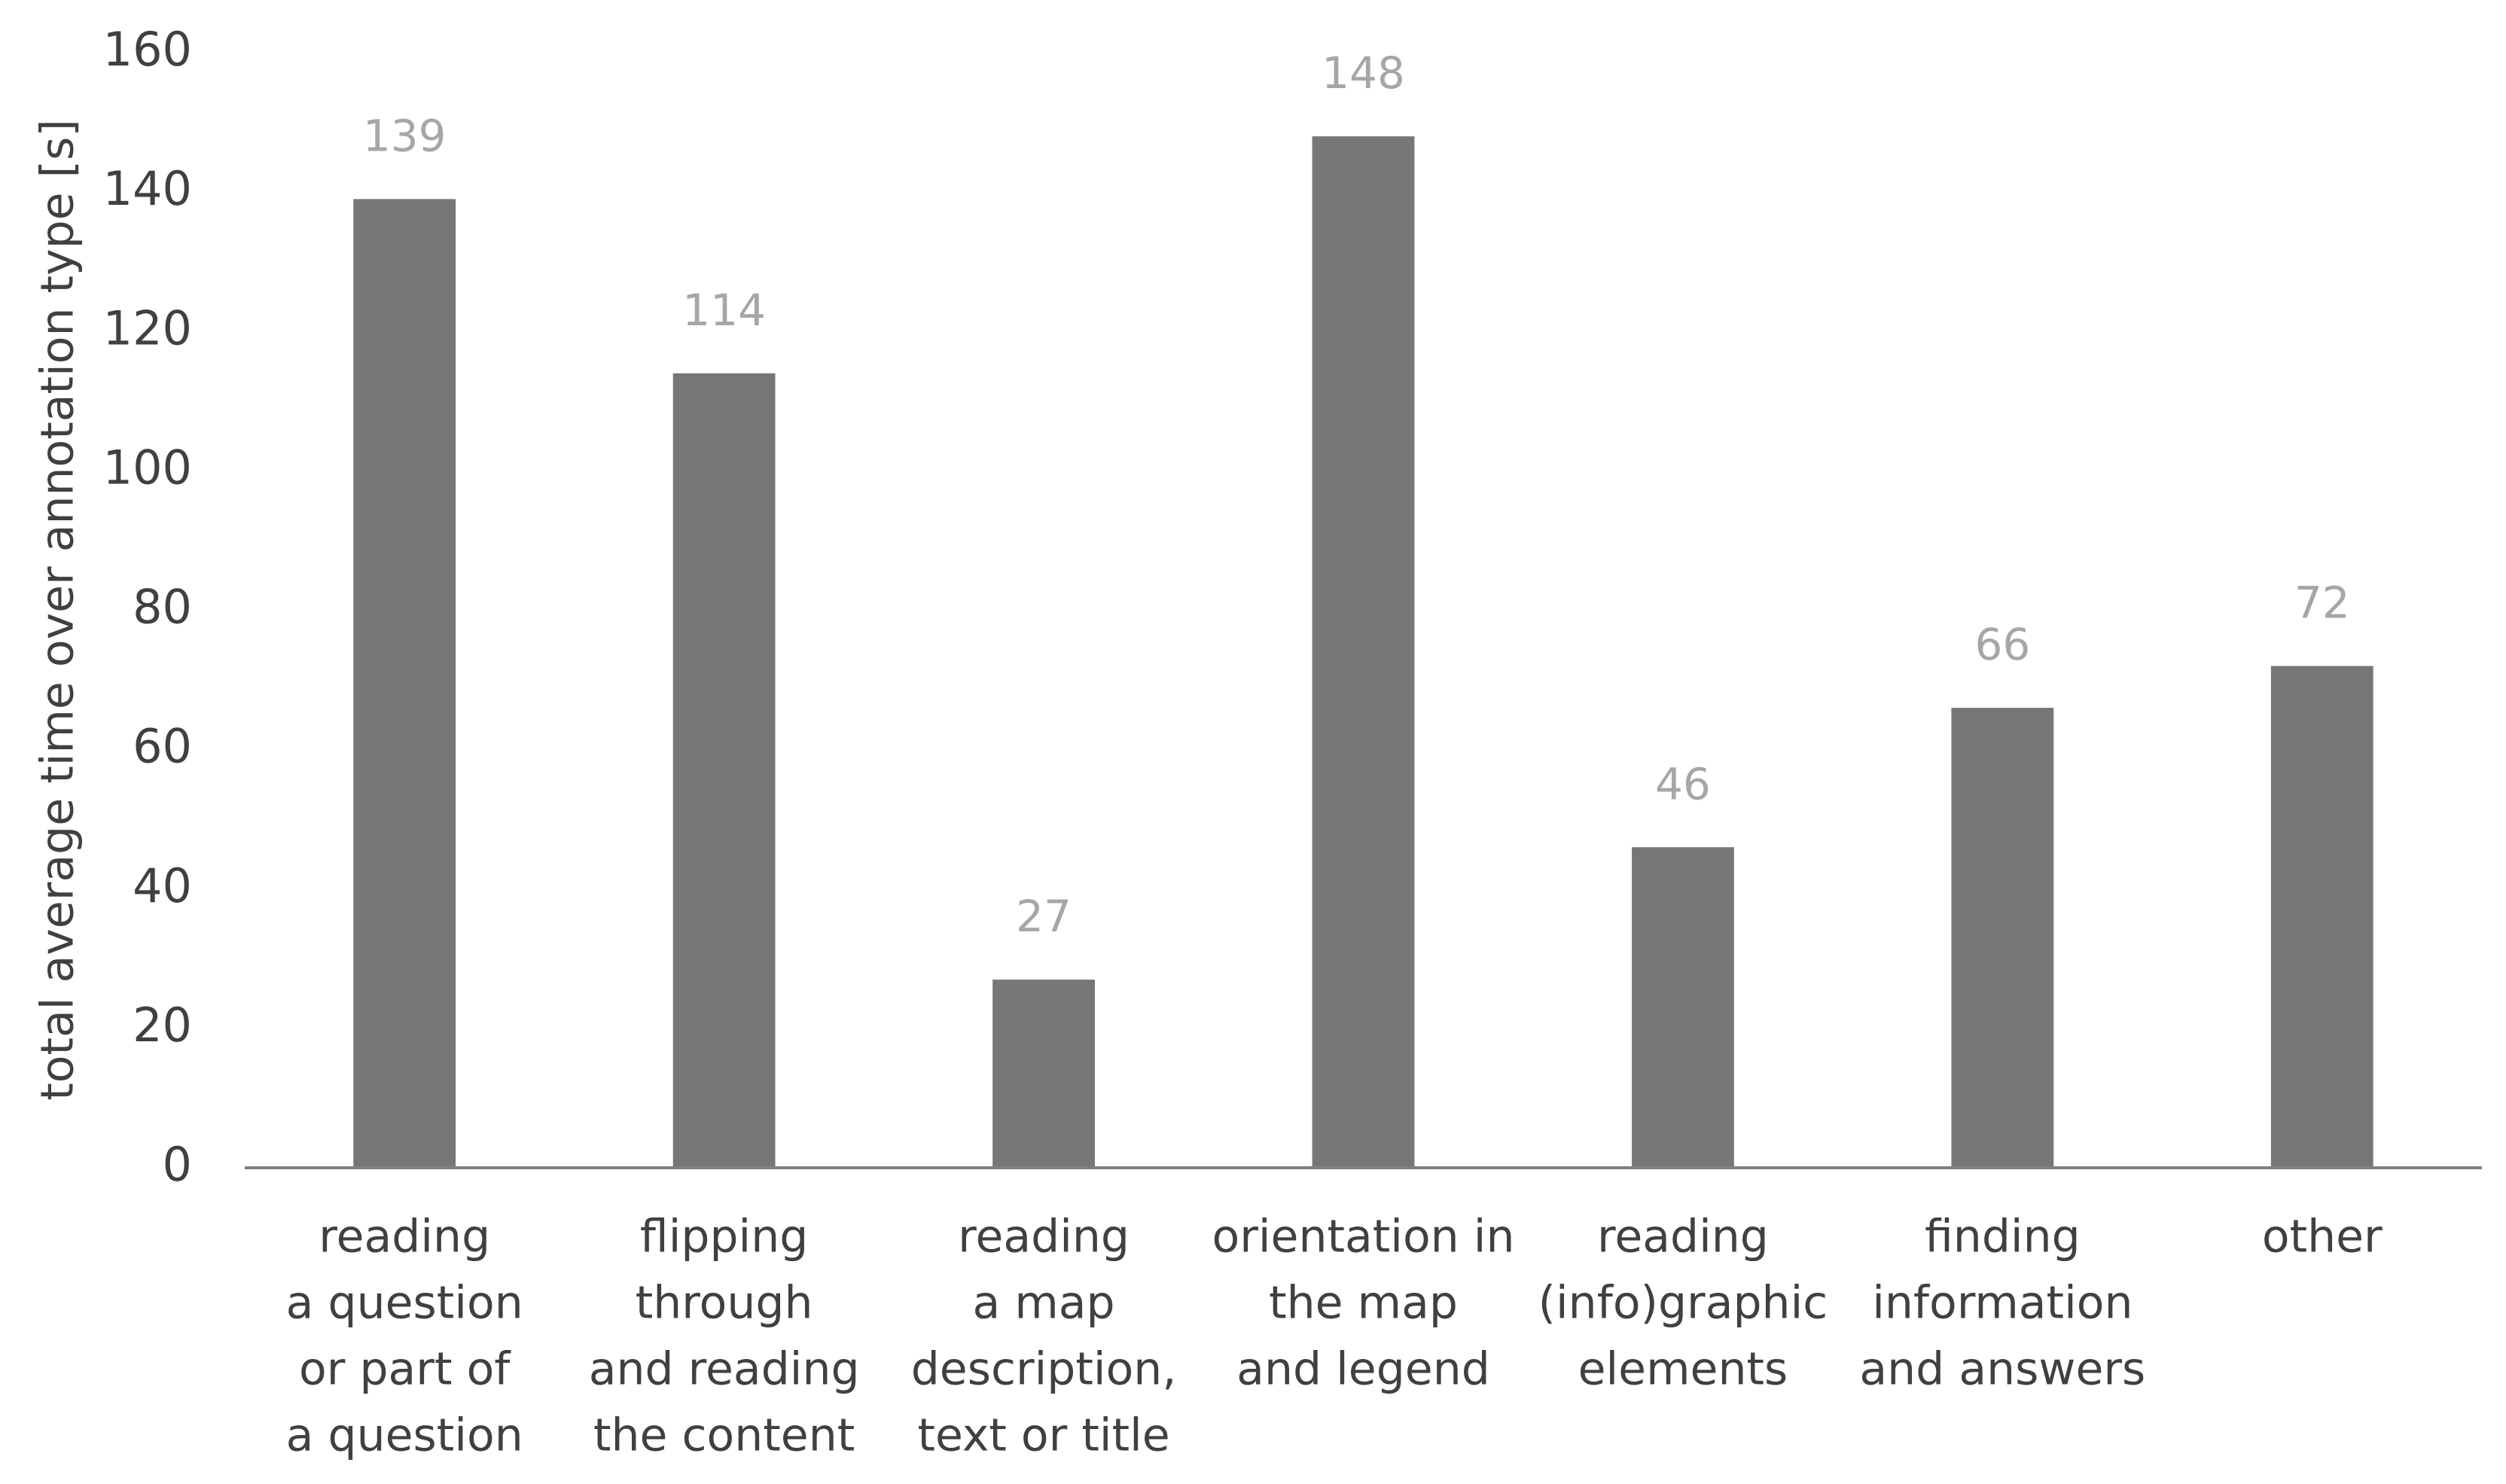  I want to click on y-tick-label: 60, so click(162, 746).